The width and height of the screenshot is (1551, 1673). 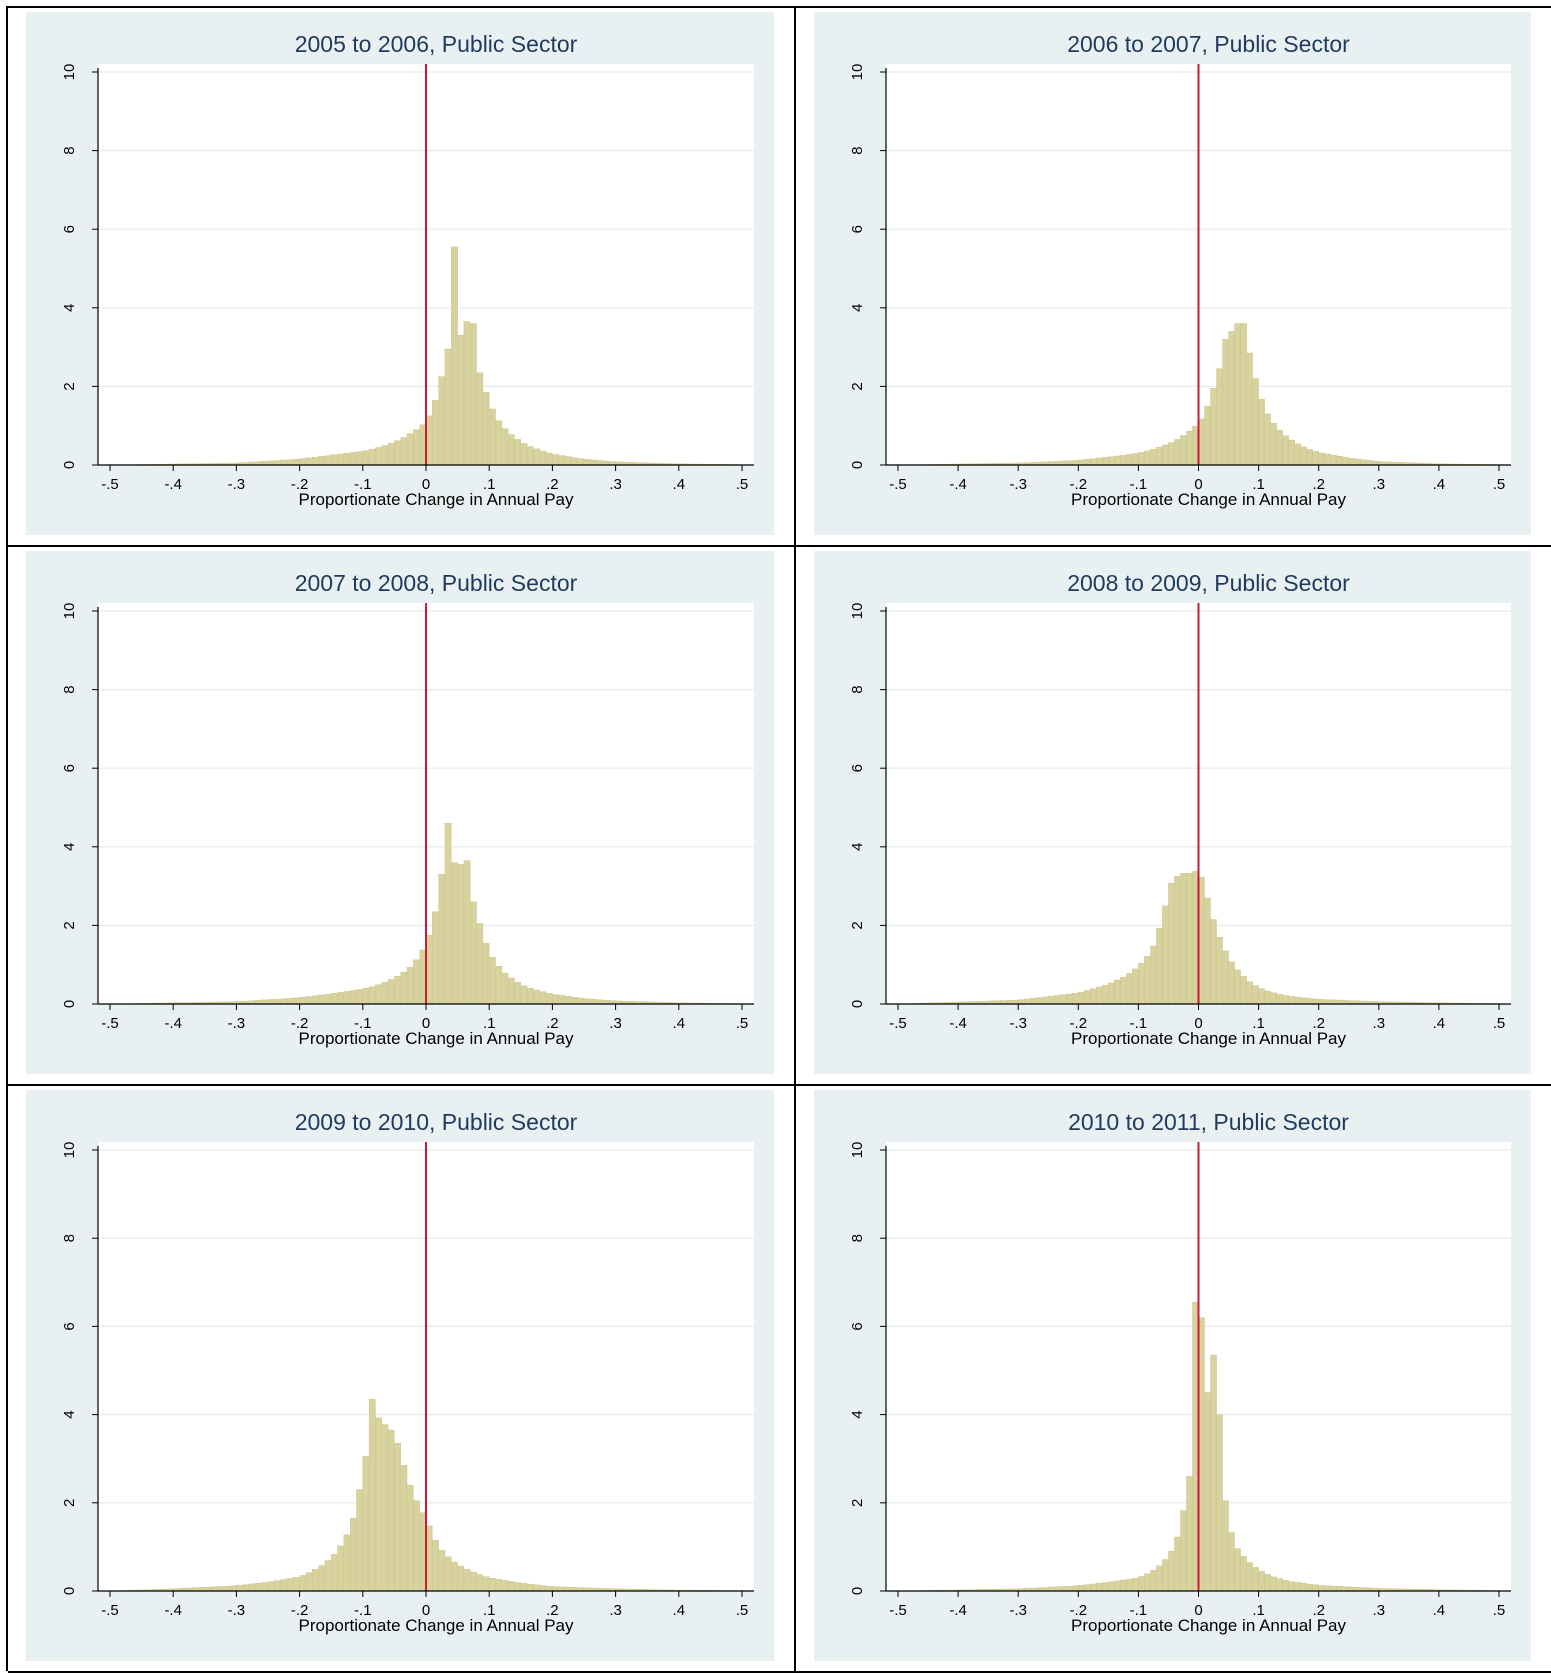 I want to click on y-tick-label: 10, so click(x=69, y=72).